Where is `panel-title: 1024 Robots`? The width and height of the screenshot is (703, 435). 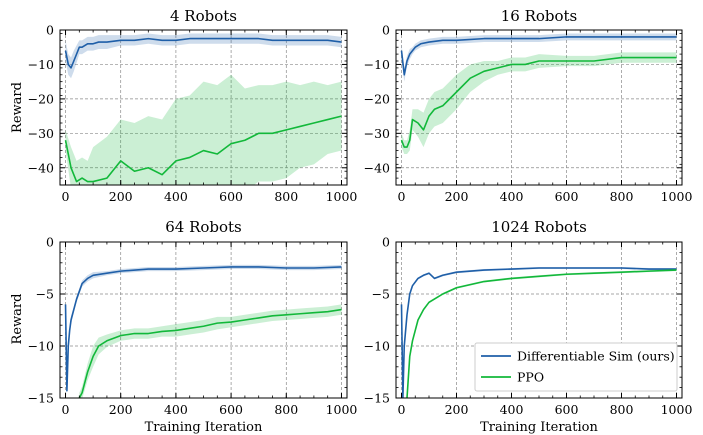 panel-title: 1024 Robots is located at coordinates (539, 227).